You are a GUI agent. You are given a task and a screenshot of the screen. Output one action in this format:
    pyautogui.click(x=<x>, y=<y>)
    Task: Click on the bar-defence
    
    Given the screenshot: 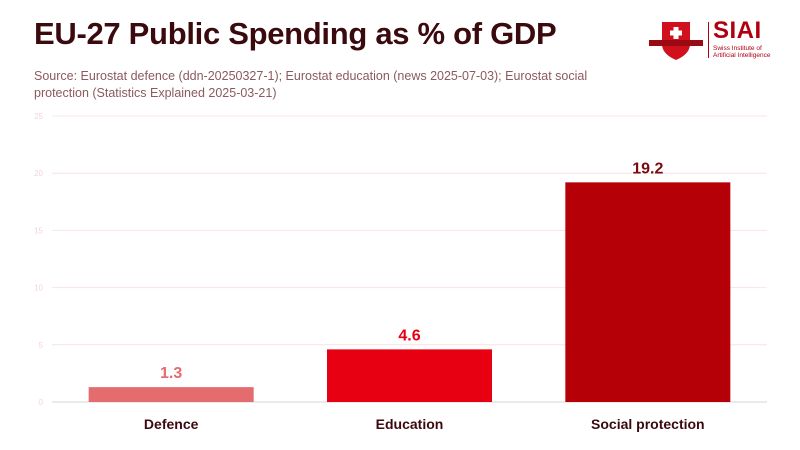 What is the action you would take?
    pyautogui.click(x=171, y=394)
    